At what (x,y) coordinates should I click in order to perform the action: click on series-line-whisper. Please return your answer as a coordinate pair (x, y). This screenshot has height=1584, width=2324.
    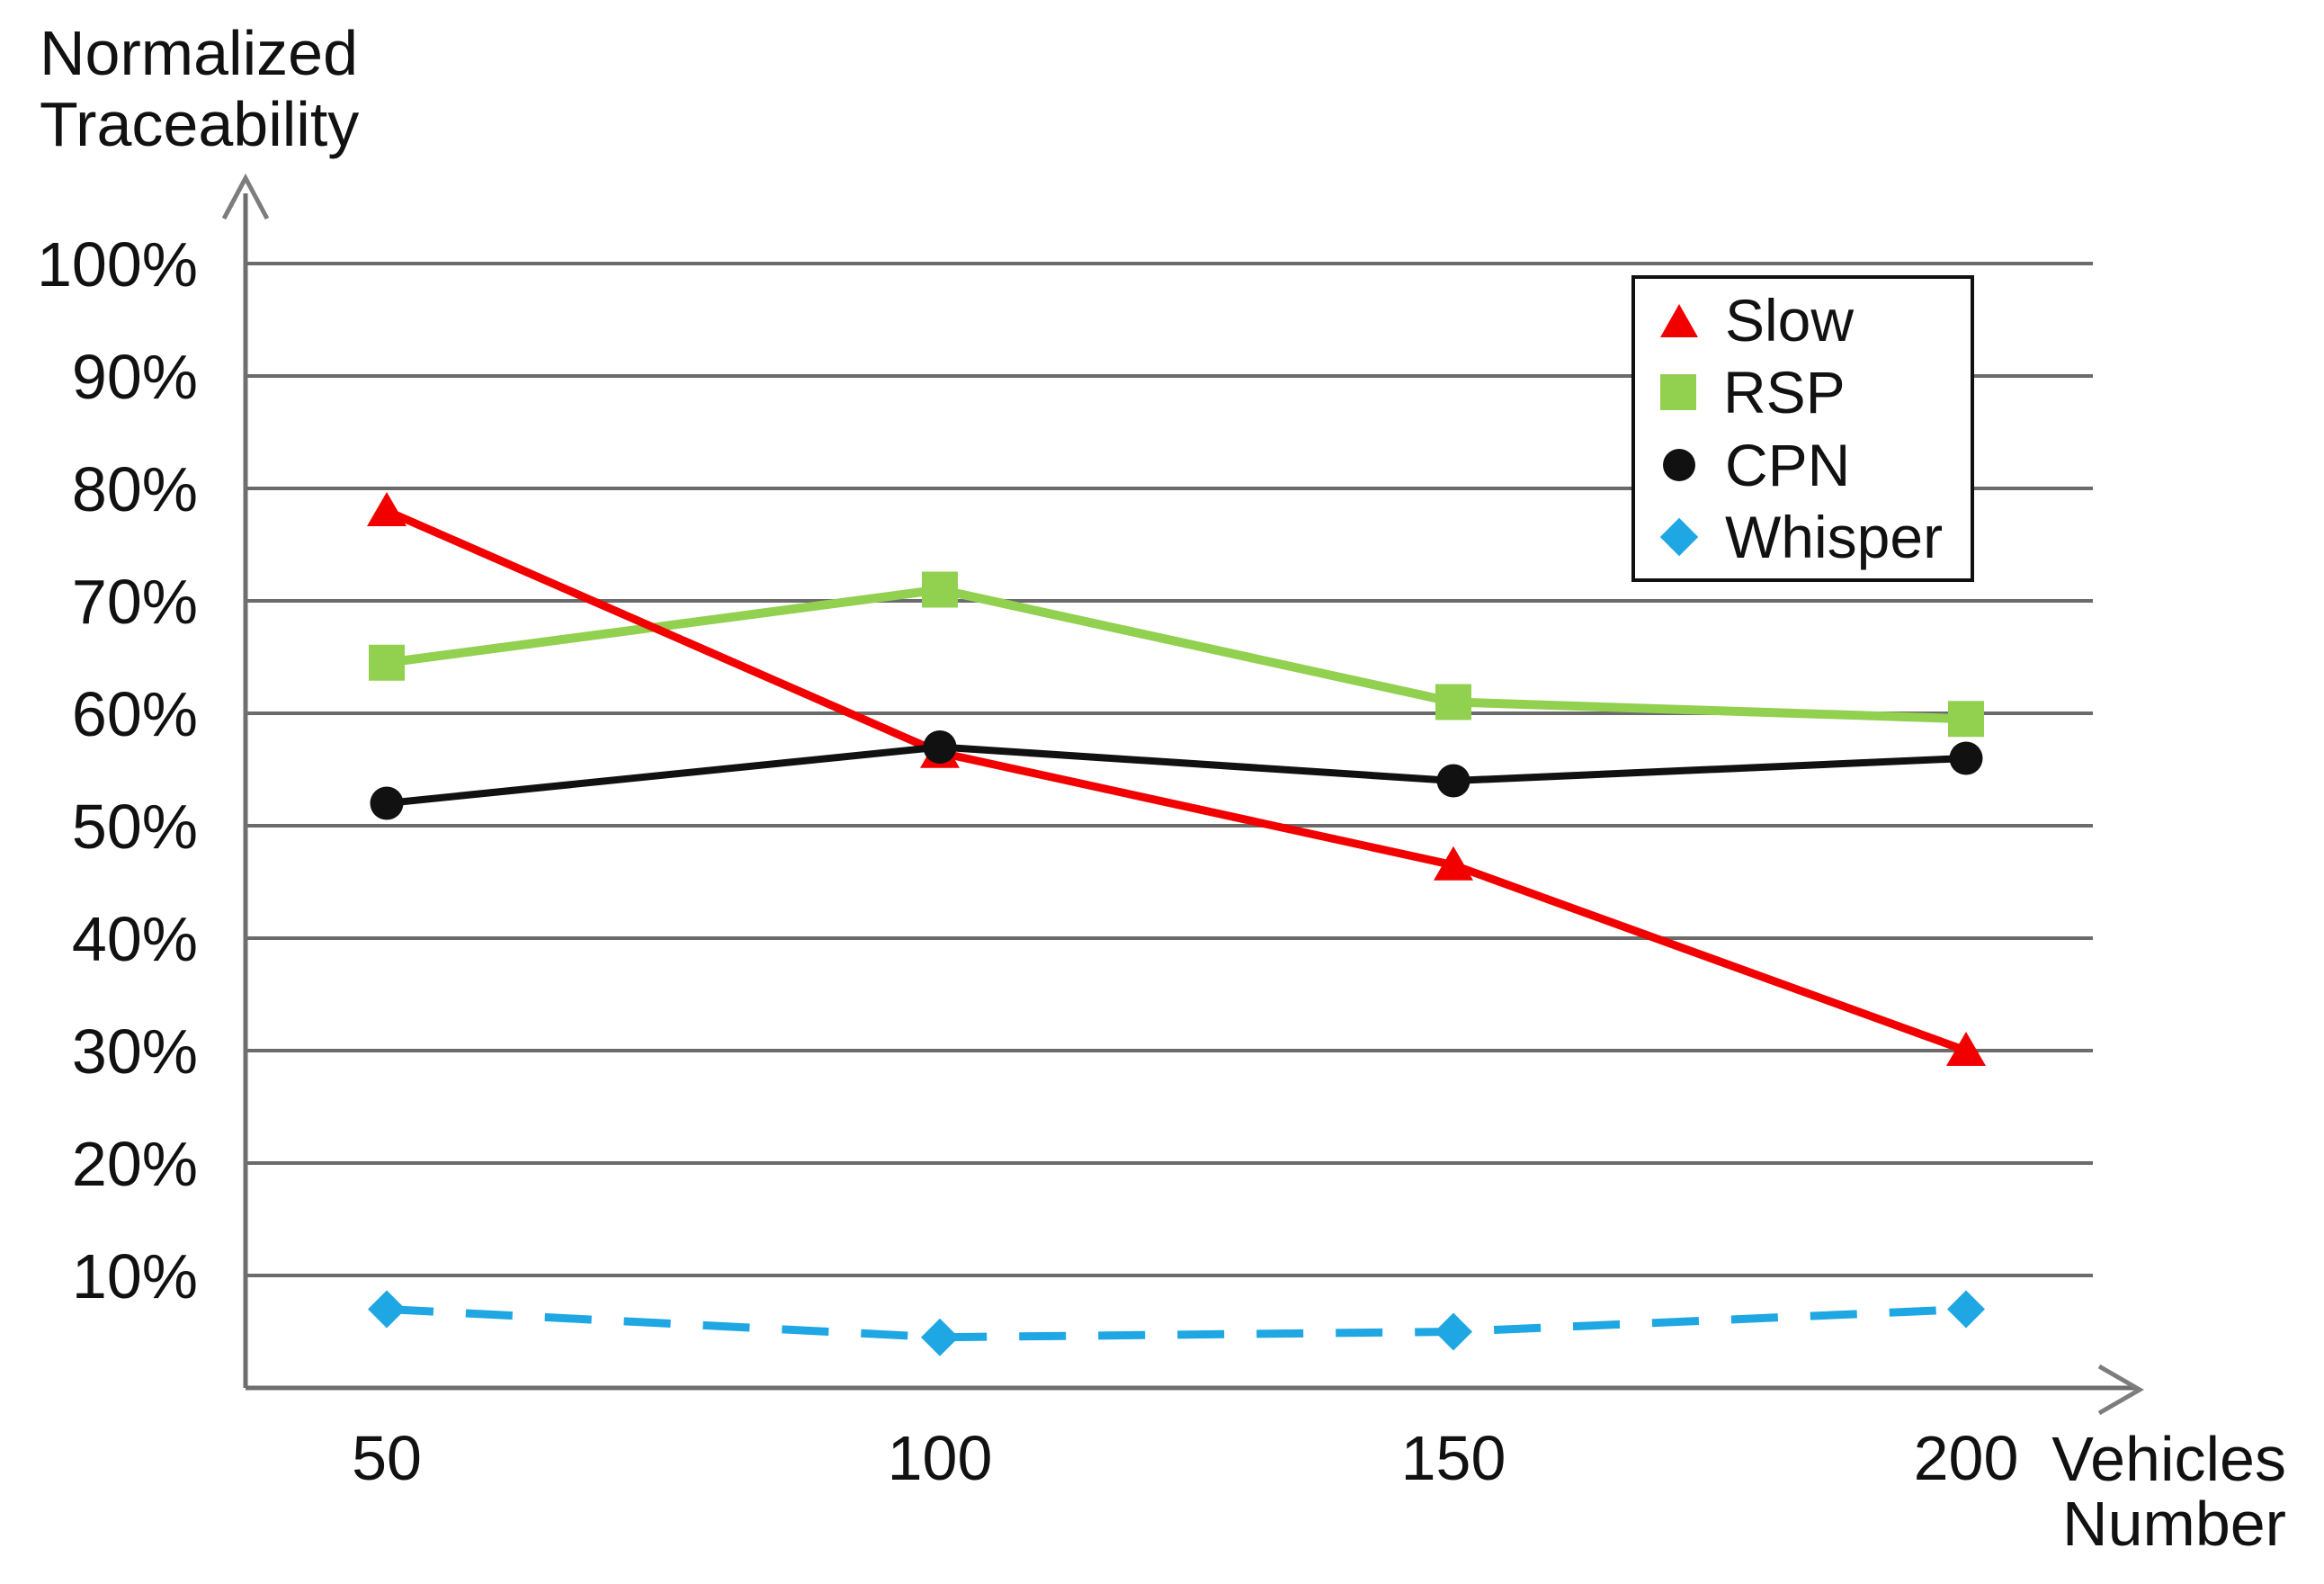
    Looking at the image, I should click on (1176, 1323).